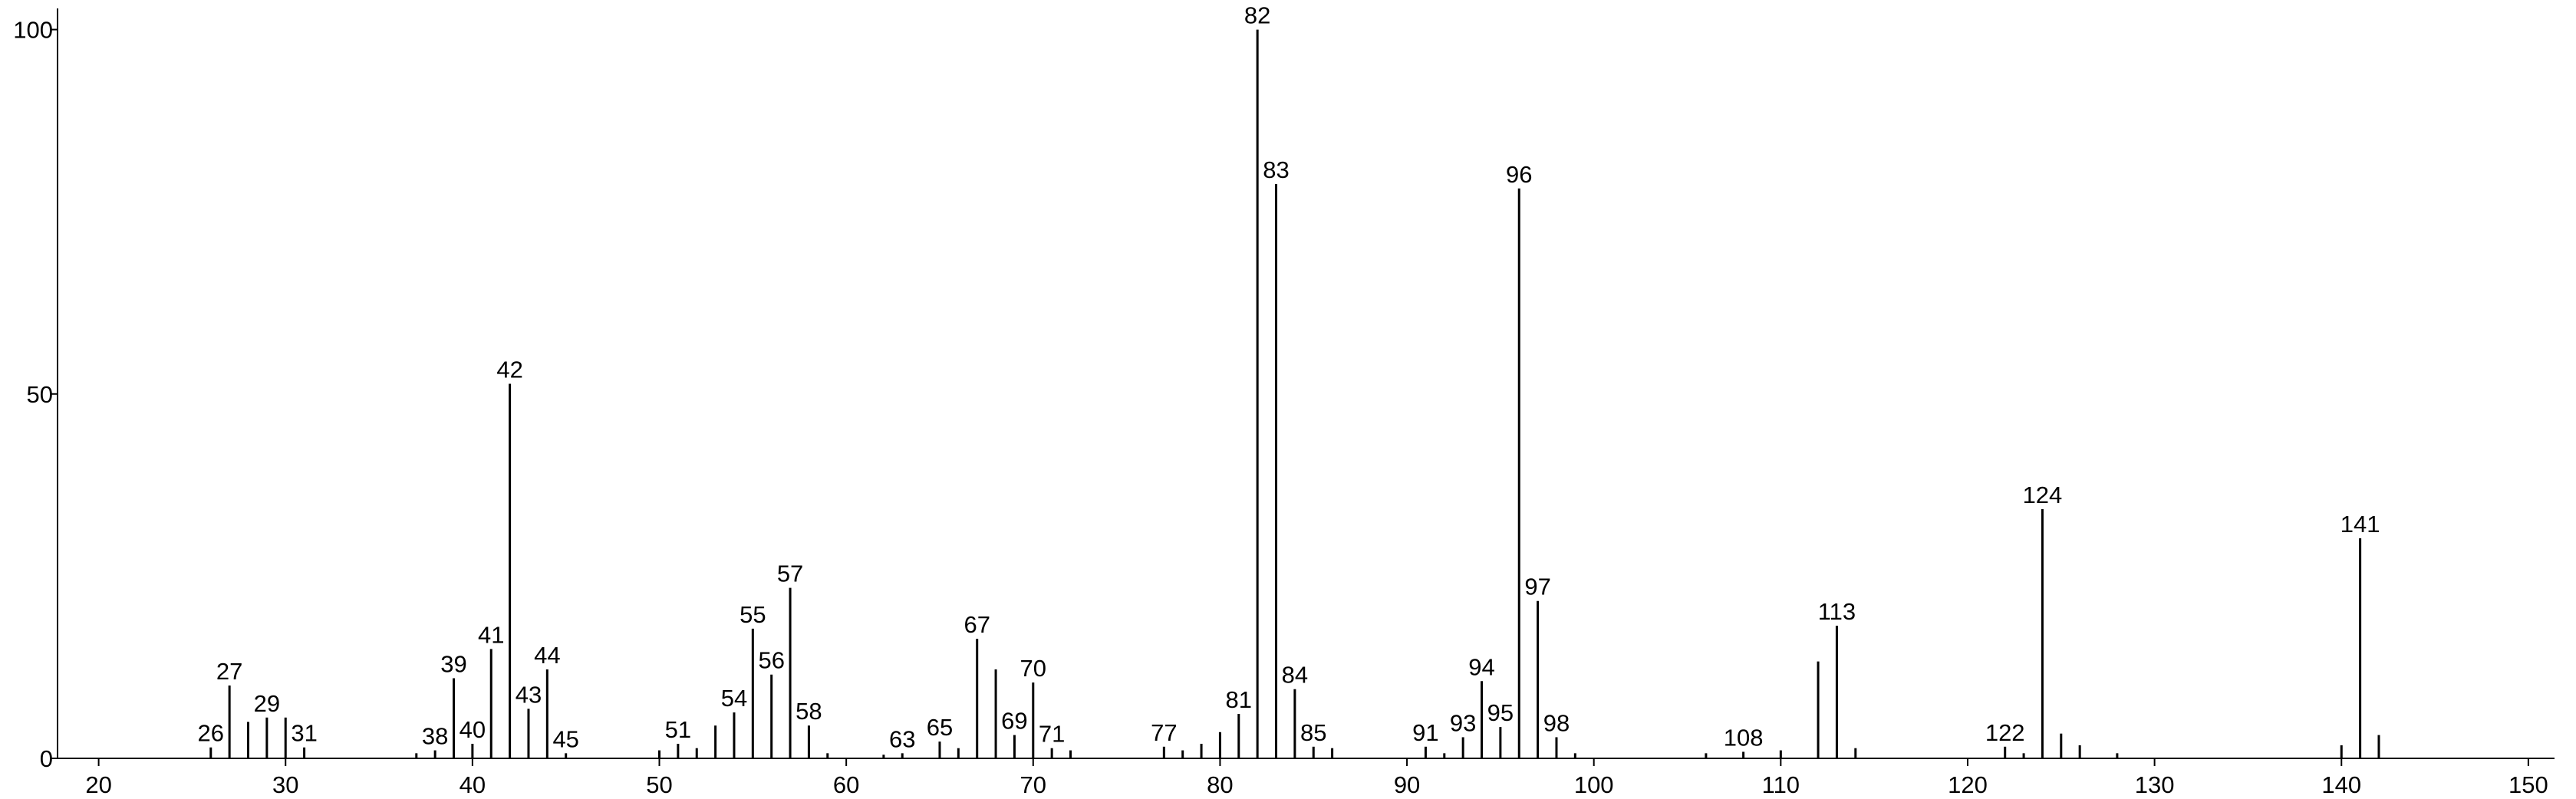  Describe the element at coordinates (304, 733) in the screenshot. I see `peak-label: 31` at that location.